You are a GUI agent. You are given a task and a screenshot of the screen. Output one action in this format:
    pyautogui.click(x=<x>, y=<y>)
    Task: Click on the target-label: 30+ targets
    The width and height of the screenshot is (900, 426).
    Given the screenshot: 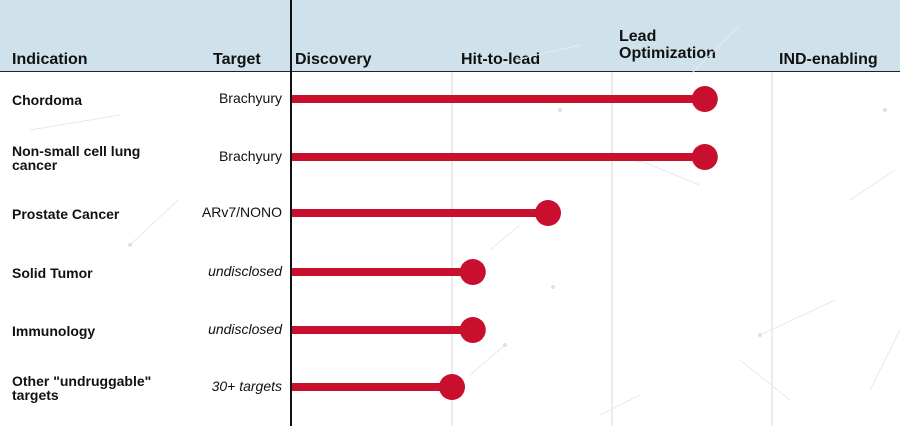 What is the action you would take?
    pyautogui.click(x=246, y=386)
    